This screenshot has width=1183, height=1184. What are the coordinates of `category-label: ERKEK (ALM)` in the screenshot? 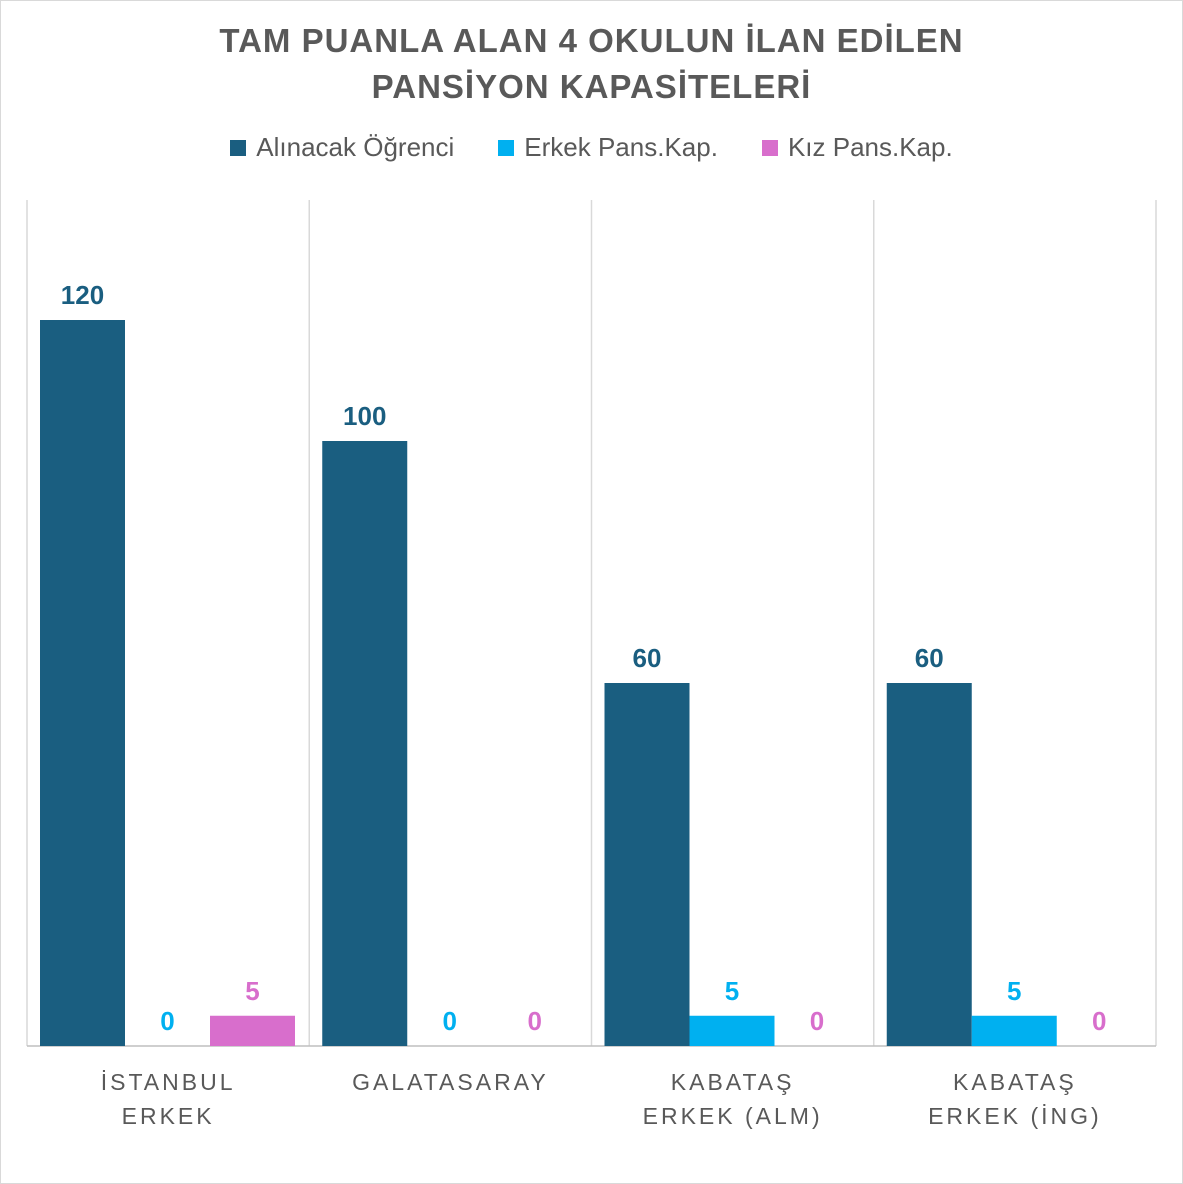 It's located at (733, 1116).